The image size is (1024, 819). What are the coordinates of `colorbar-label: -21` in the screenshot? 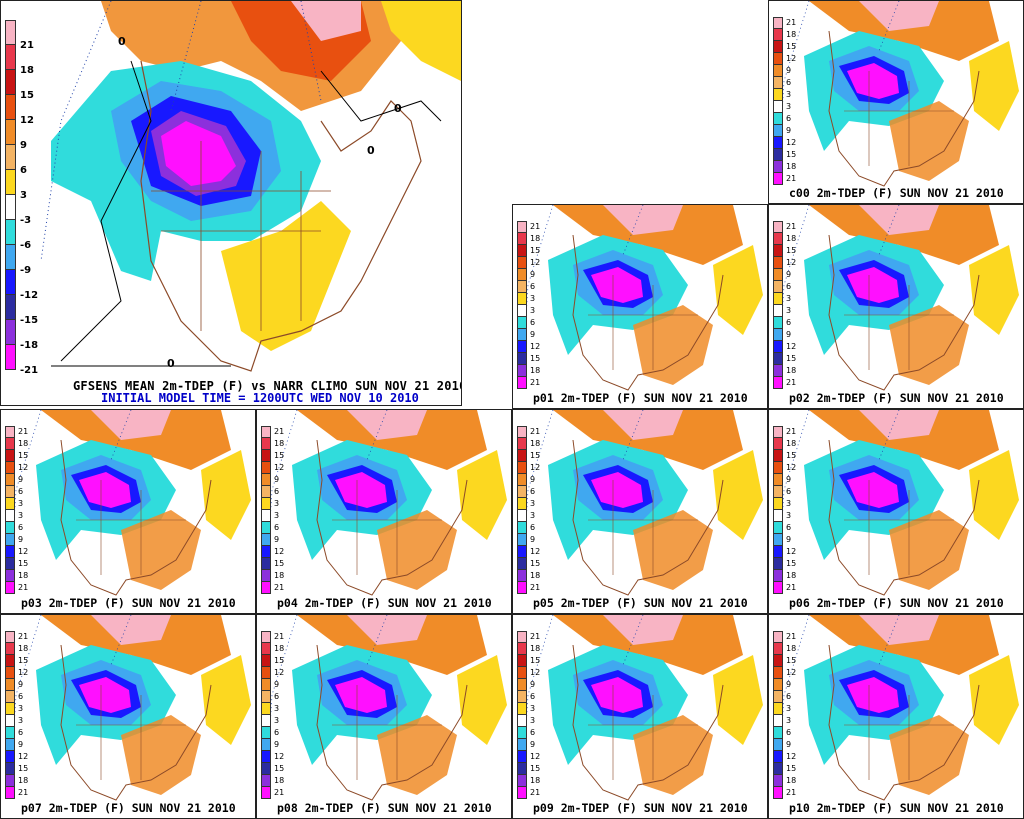 It's located at (29, 370).